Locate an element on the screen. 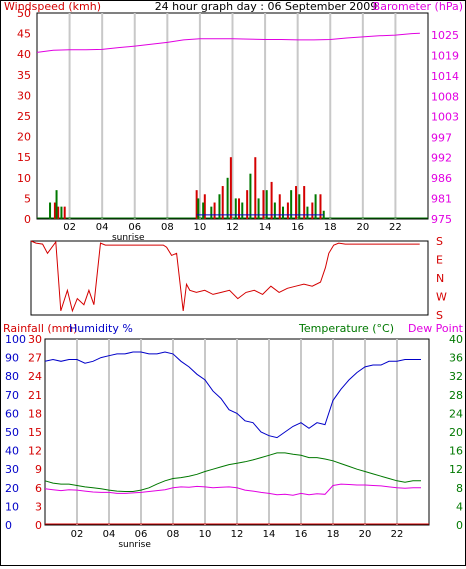 The height and width of the screenshot is (569, 466). temperature-tick-label: 4 is located at coordinates (459, 506).